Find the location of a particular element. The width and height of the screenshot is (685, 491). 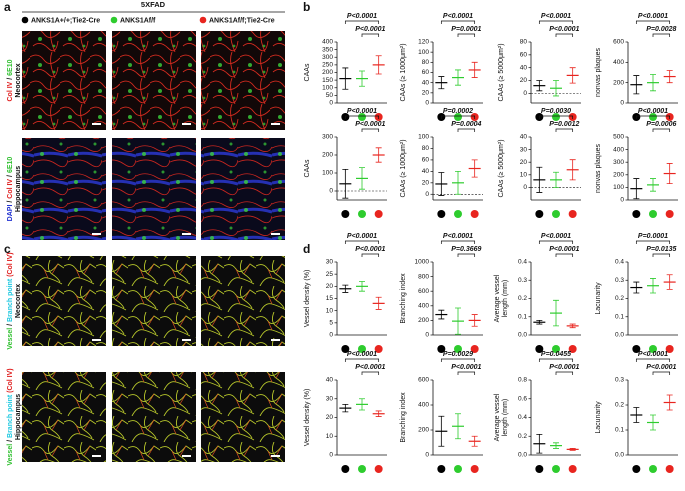

stain-label: Col IV / 6E10 is located at coordinates (10, 80).